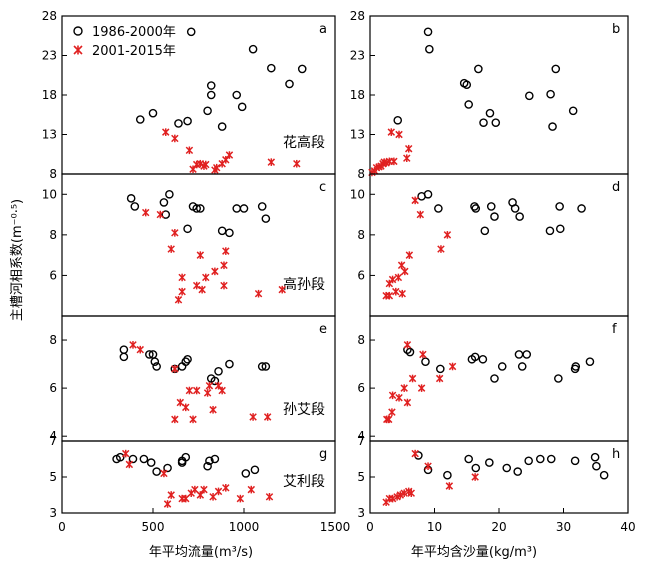 This screenshot has width=650, height=567. Describe the element at coordinates (434, 527) in the screenshot. I see `x-tick-label: 10` at that location.